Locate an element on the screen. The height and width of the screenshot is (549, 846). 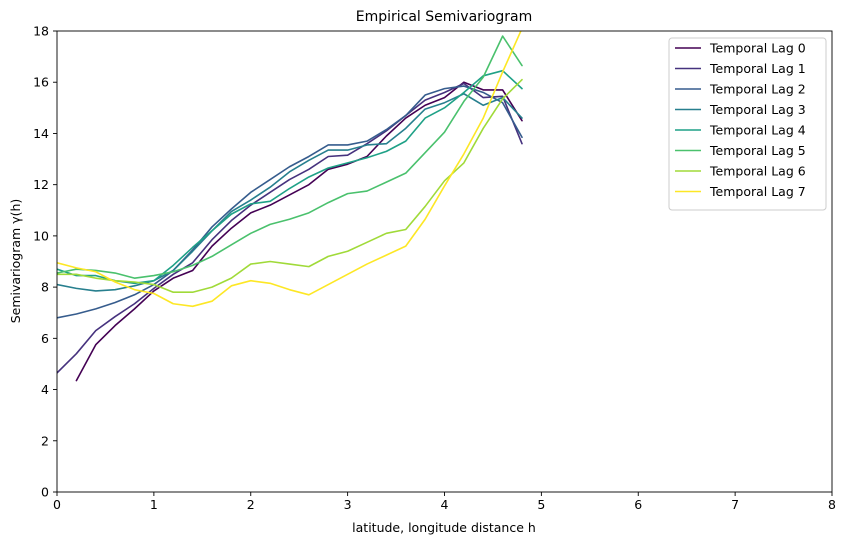
legend-entry-label: Temporal Lag 7 is located at coordinates (757, 191).